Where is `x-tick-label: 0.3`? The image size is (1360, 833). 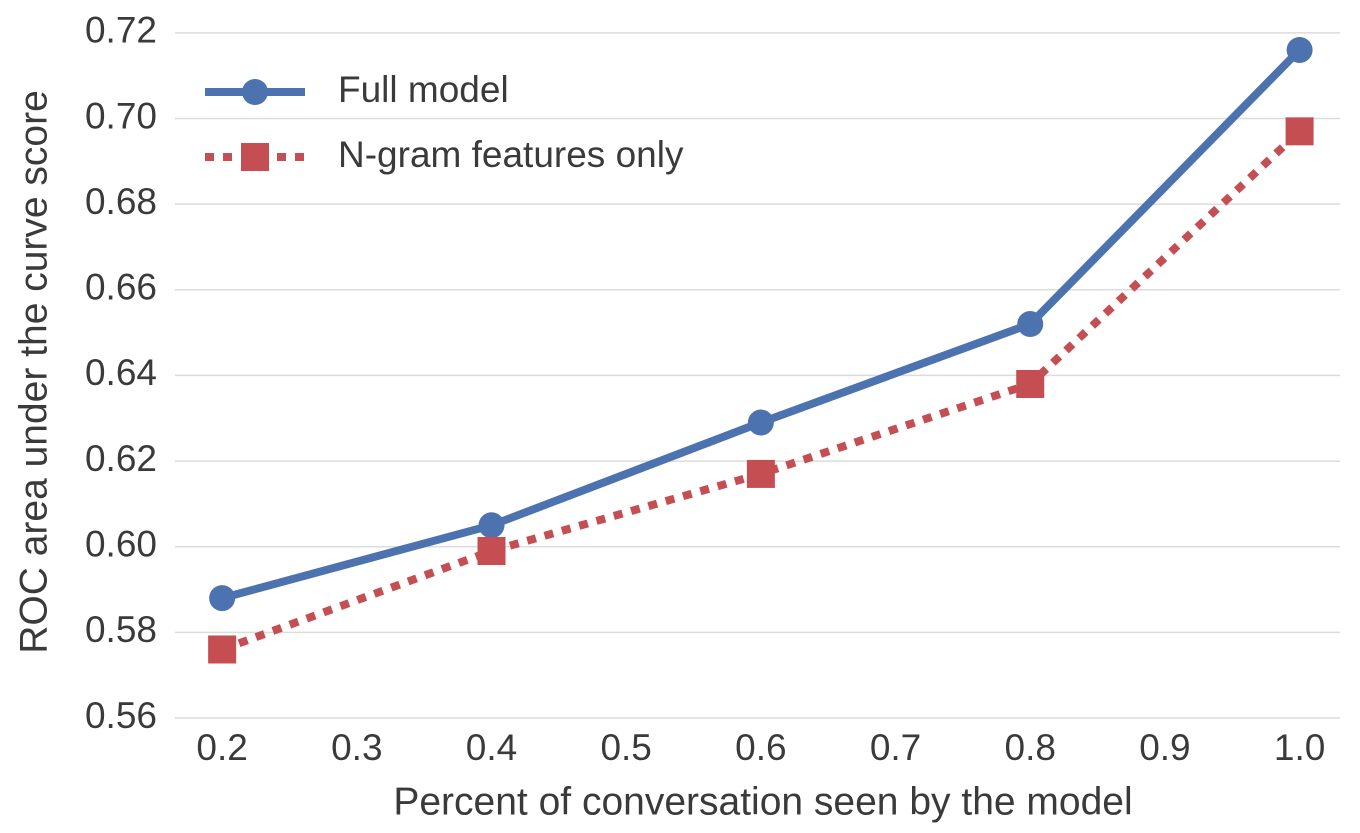 x-tick-label: 0.3 is located at coordinates (356, 747).